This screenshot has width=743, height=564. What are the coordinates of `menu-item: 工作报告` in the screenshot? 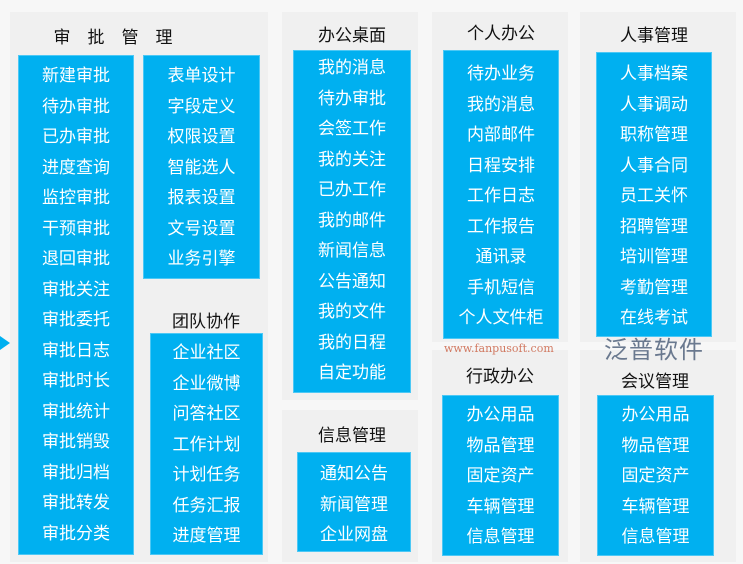 It's located at (501, 226).